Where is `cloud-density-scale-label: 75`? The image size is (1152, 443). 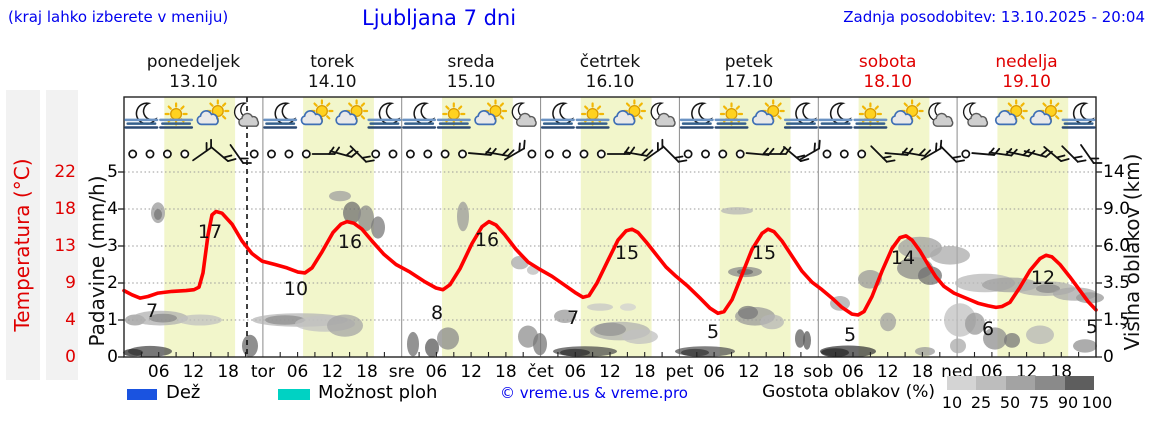 cloud-density-scale-label: 75 is located at coordinates (1039, 402).